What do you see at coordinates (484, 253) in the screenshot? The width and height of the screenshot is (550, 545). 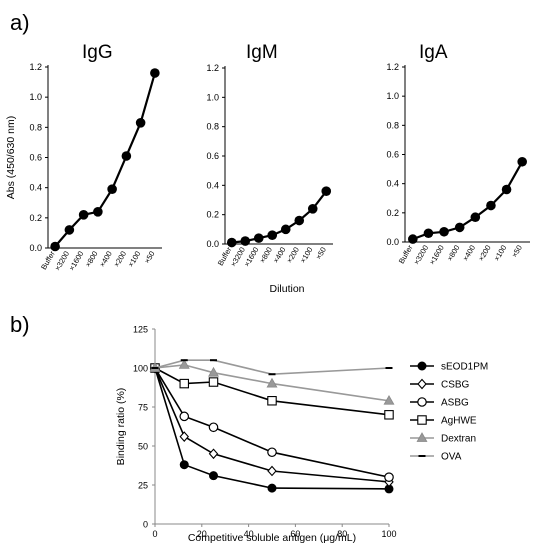 I see `x-category-label-iga: ×200` at bounding box center [484, 253].